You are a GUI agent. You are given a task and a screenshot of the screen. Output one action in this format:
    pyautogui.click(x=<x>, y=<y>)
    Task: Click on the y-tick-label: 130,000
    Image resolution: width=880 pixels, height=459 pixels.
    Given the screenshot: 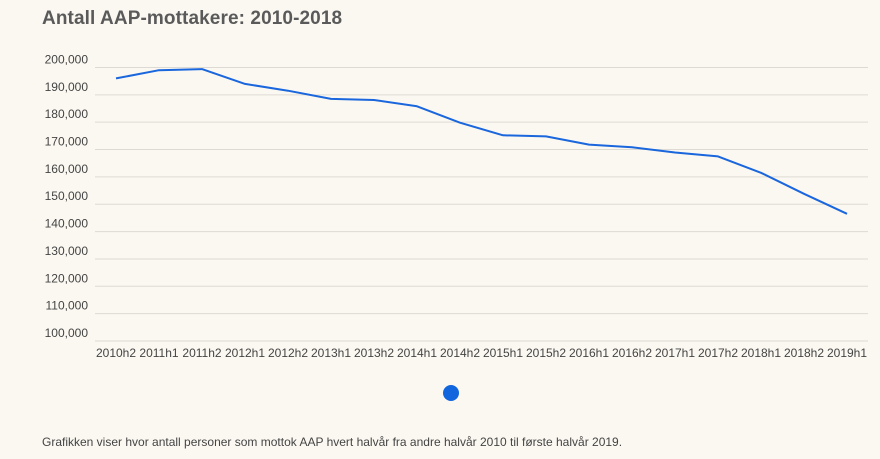 What is the action you would take?
    pyautogui.click(x=67, y=251)
    